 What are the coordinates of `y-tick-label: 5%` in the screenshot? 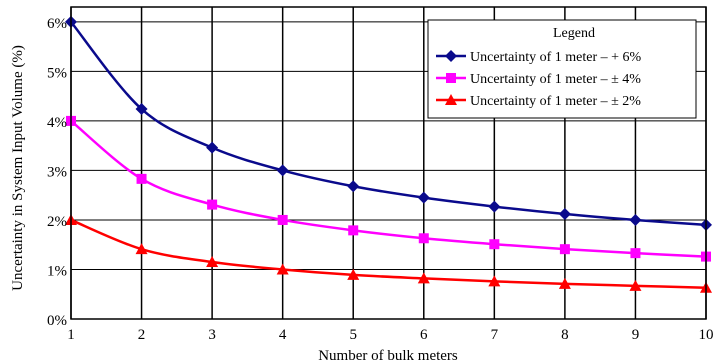 It's located at (57, 73).